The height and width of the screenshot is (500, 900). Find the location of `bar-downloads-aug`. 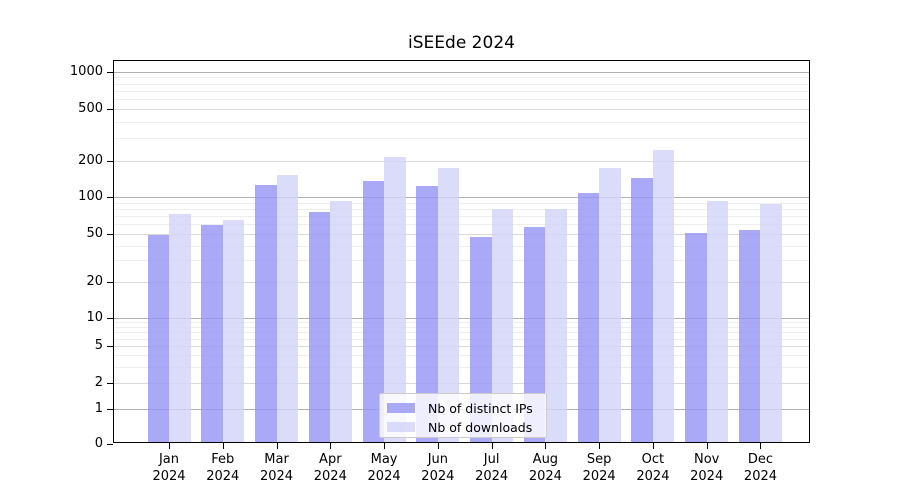

bar-downloads-aug is located at coordinates (556, 325).